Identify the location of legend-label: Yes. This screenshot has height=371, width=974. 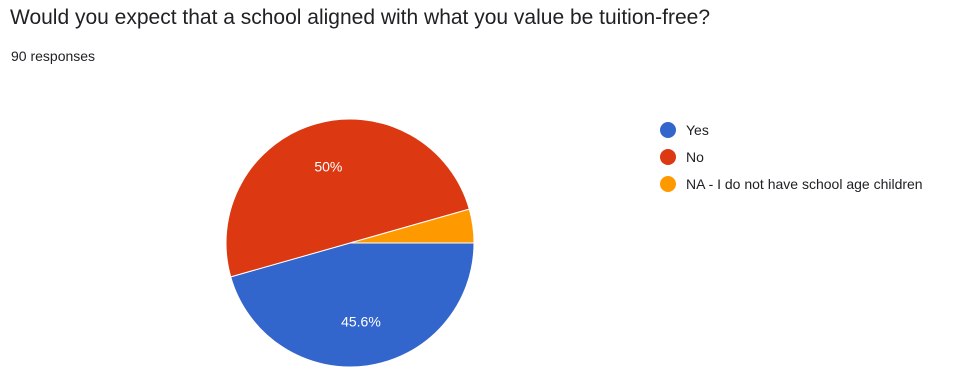
(697, 129).